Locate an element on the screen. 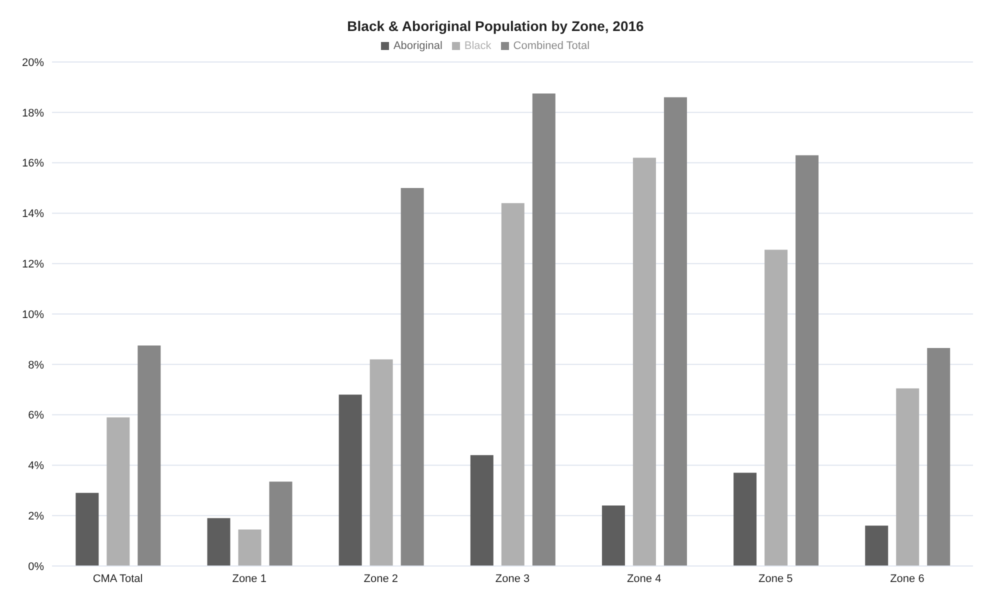 The width and height of the screenshot is (993, 604). y-tick-label: 16% is located at coordinates (33, 164).